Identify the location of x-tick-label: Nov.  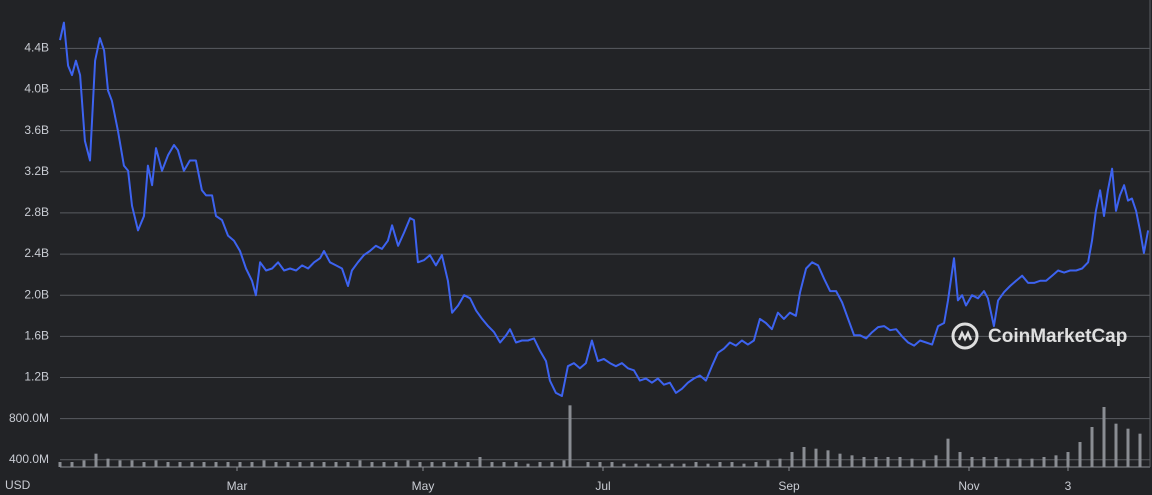
(968, 486).